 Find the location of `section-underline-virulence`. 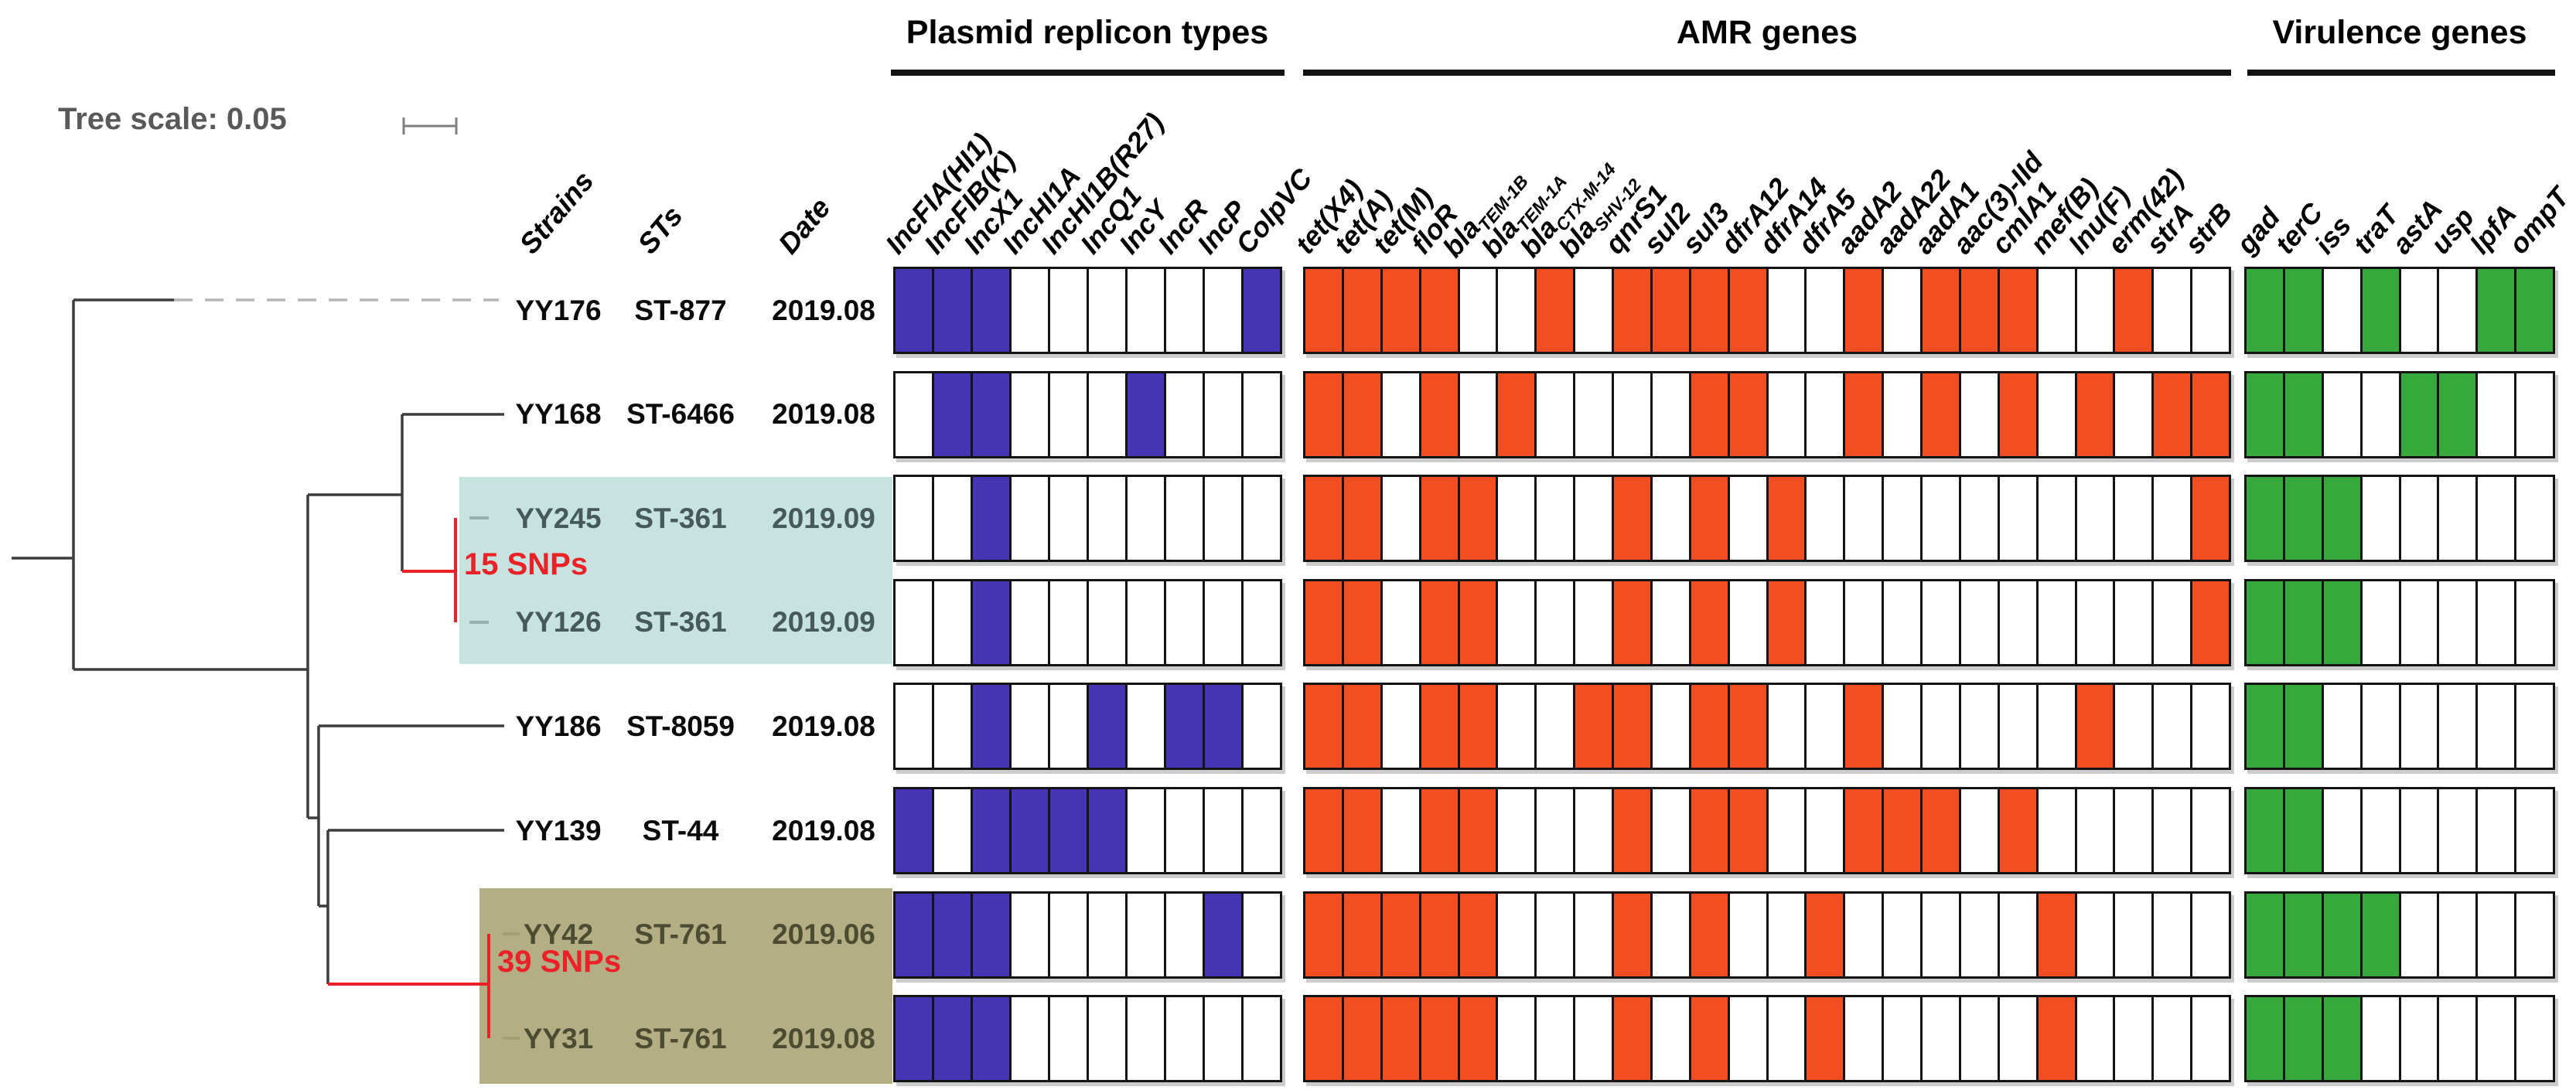

section-underline-virulence is located at coordinates (2401, 73).